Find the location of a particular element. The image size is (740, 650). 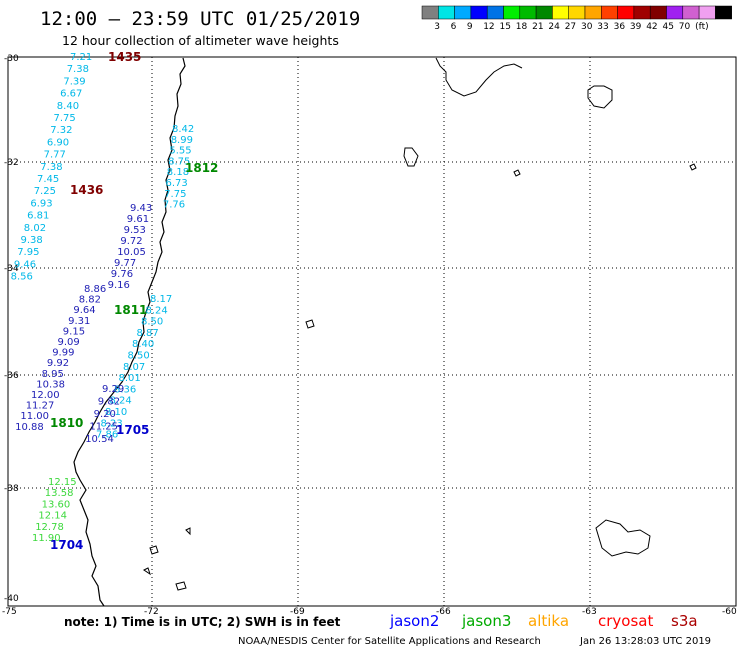

swh-value: 9.20 is located at coordinates (105, 414).